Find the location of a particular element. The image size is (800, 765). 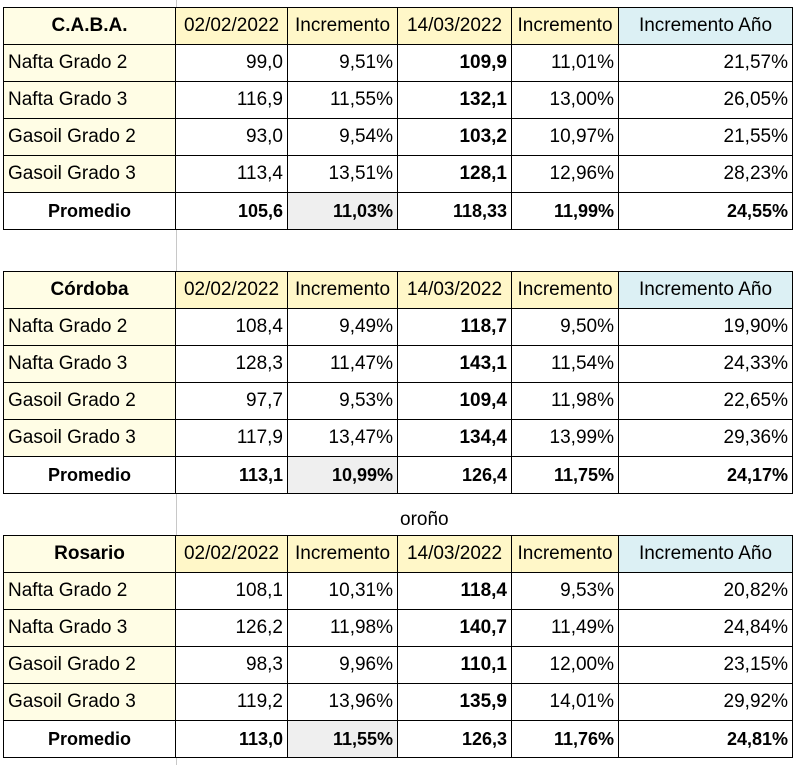

avg-increment-2: 11,99% is located at coordinates (565, 211).